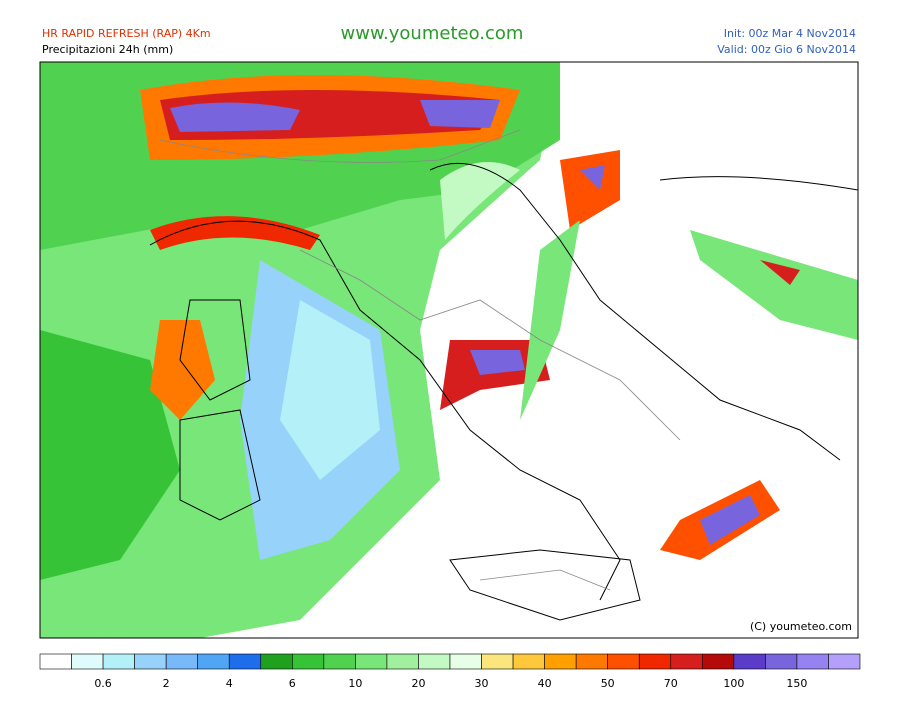 This screenshot has height=704, width=900. I want to click on legend-label: 4, so click(229, 683).